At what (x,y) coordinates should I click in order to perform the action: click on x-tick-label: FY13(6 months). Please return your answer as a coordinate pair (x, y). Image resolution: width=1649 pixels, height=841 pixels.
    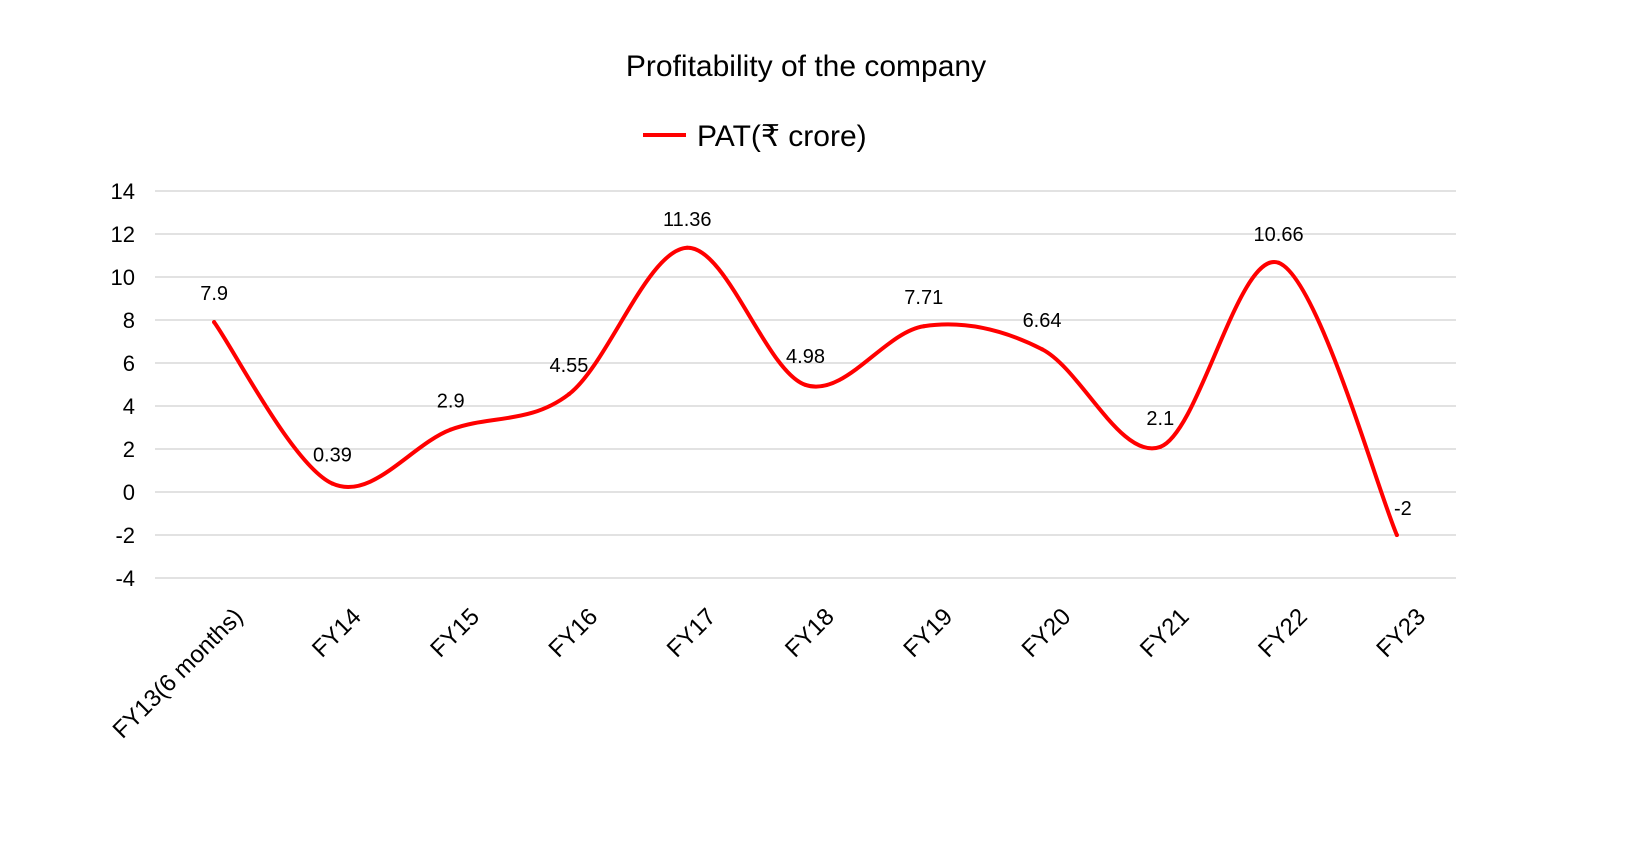
    Looking at the image, I should click on (178, 673).